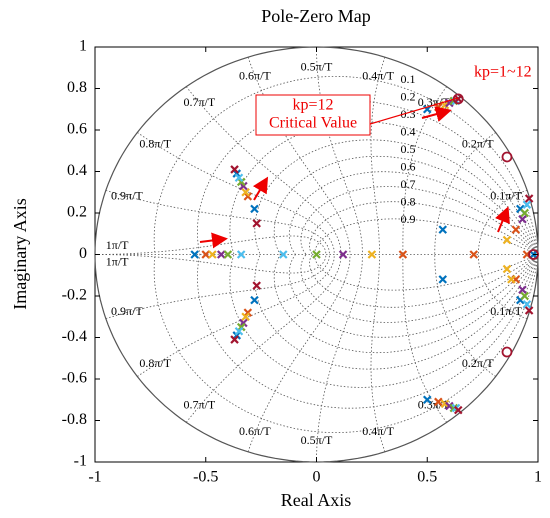  I want to click on annotation: kp=1~12, so click(503, 72).